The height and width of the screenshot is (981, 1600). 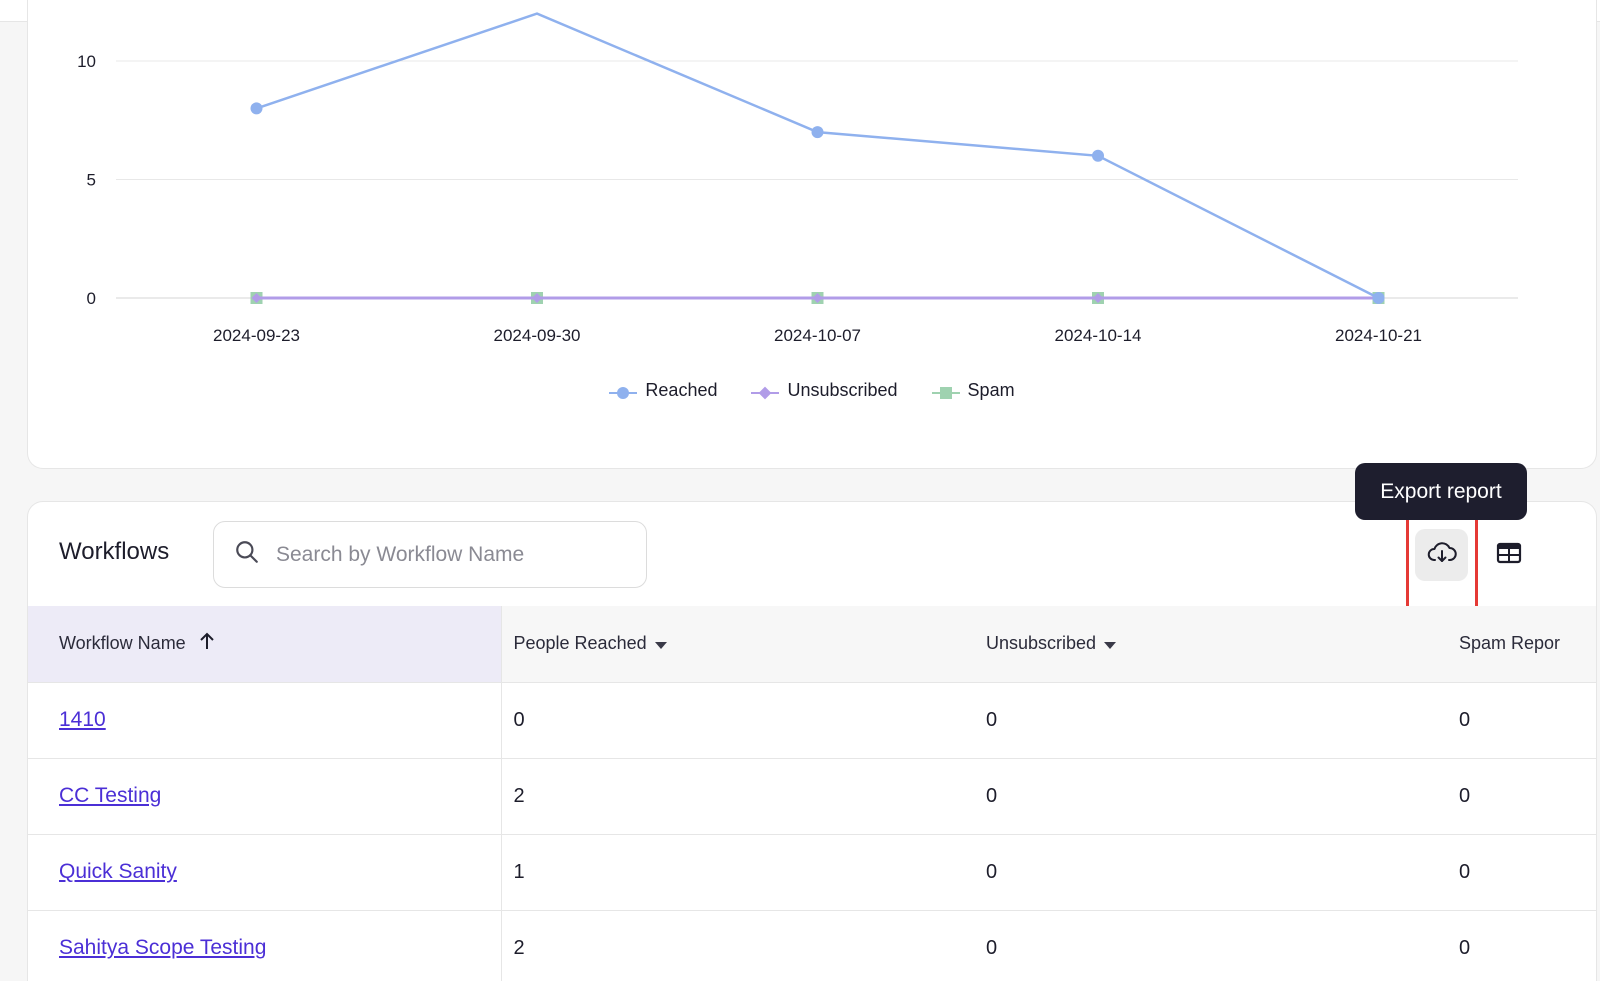 I want to click on column-label-people-reached: People Reached, so click(x=580, y=643).